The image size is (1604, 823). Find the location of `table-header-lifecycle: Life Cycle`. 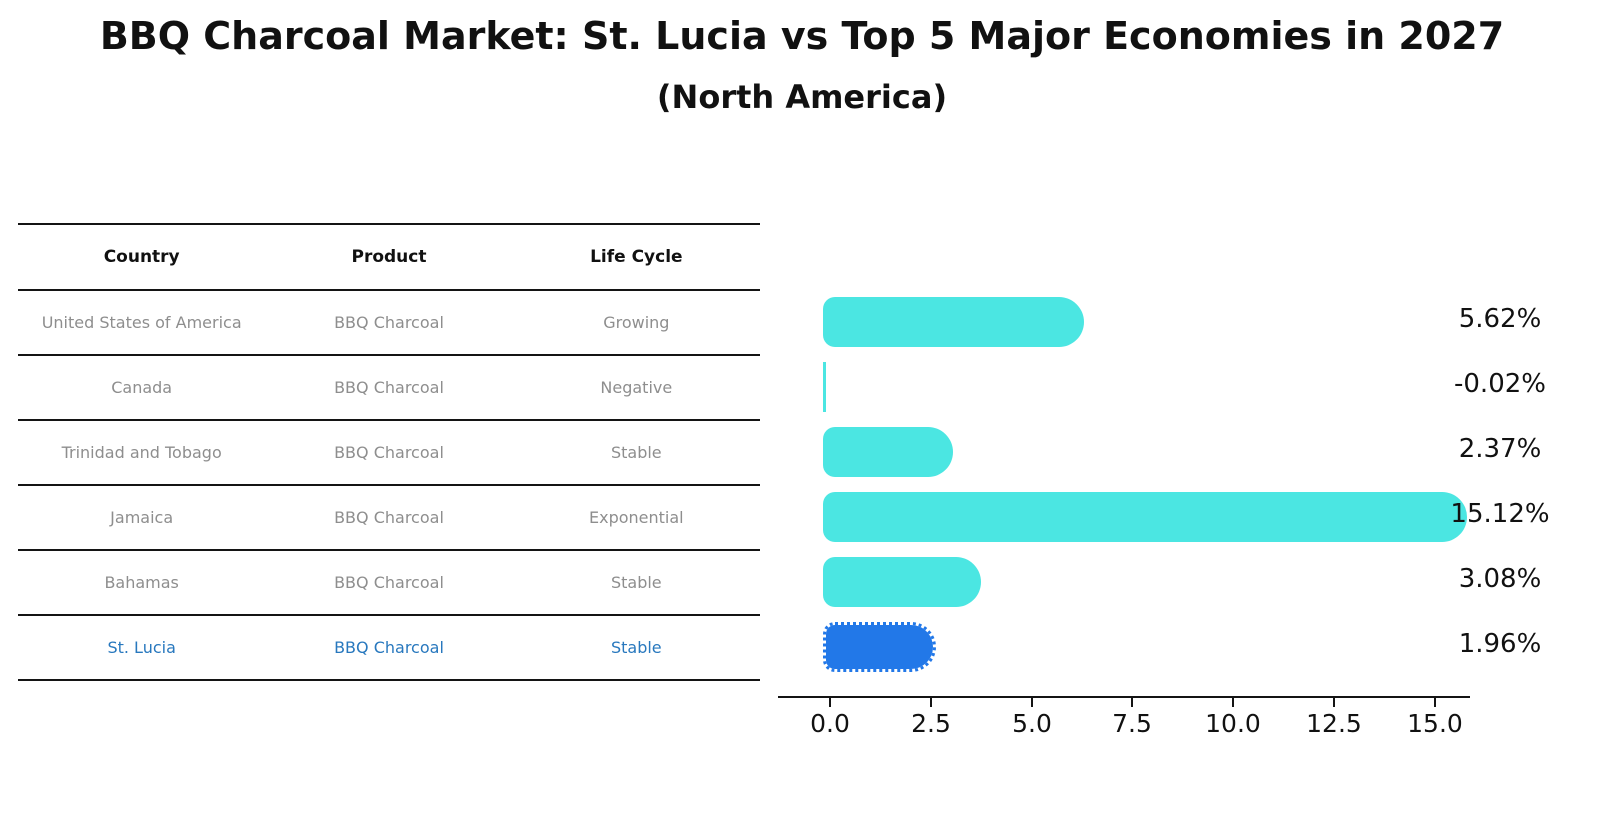

table-header-lifecycle: Life Cycle is located at coordinates (636, 257).